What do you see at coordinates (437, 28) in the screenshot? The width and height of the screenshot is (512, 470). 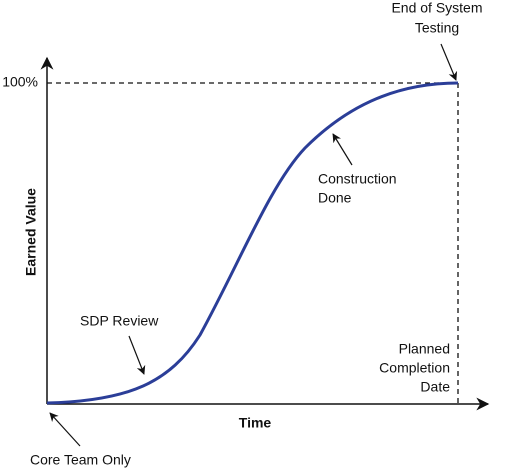 I see `annotation: Testing` at bounding box center [437, 28].